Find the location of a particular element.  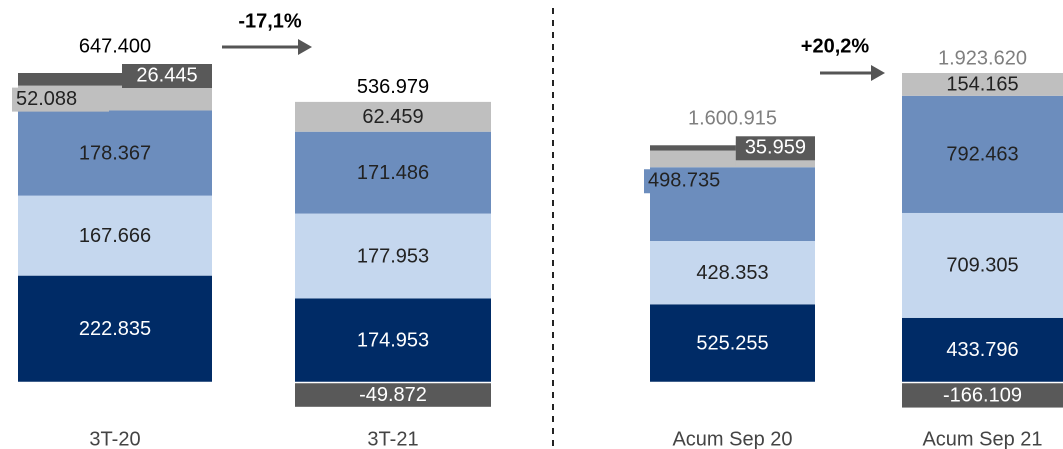

value-label: 178.367 is located at coordinates (115, 153).